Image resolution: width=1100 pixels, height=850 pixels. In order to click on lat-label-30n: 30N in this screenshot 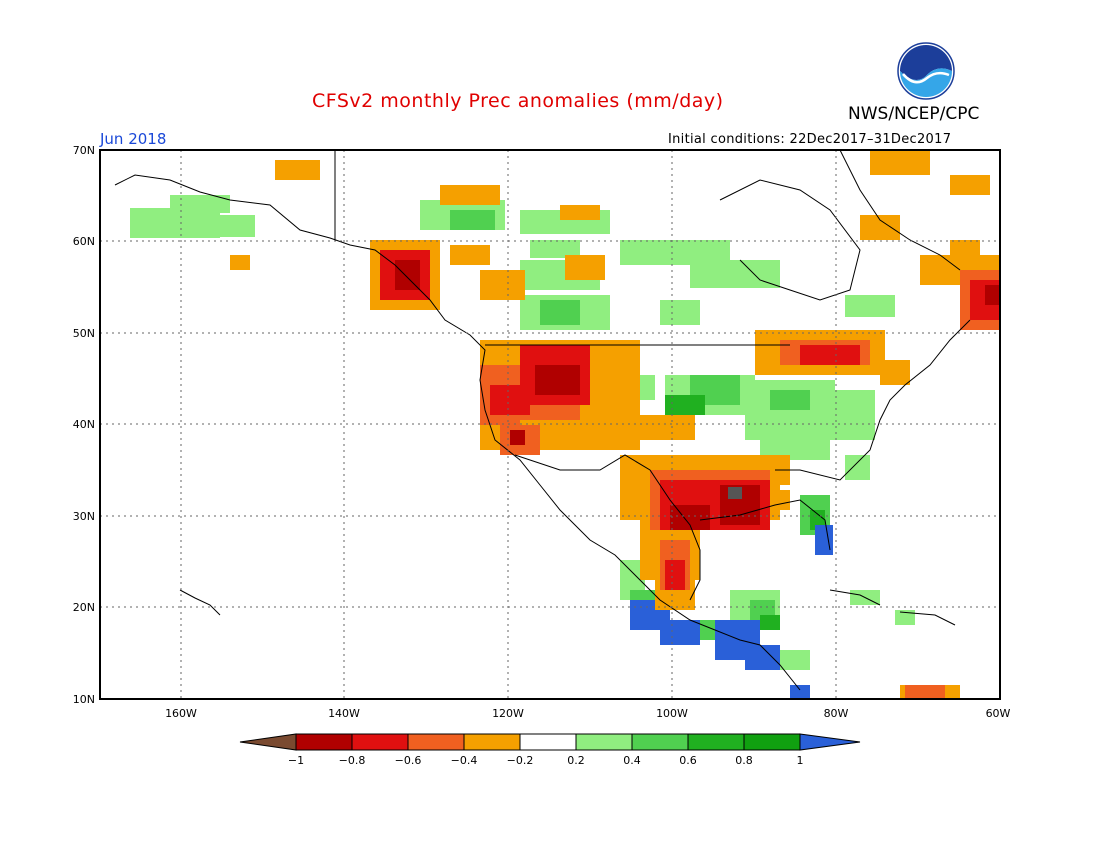, I will do `click(84, 516)`.